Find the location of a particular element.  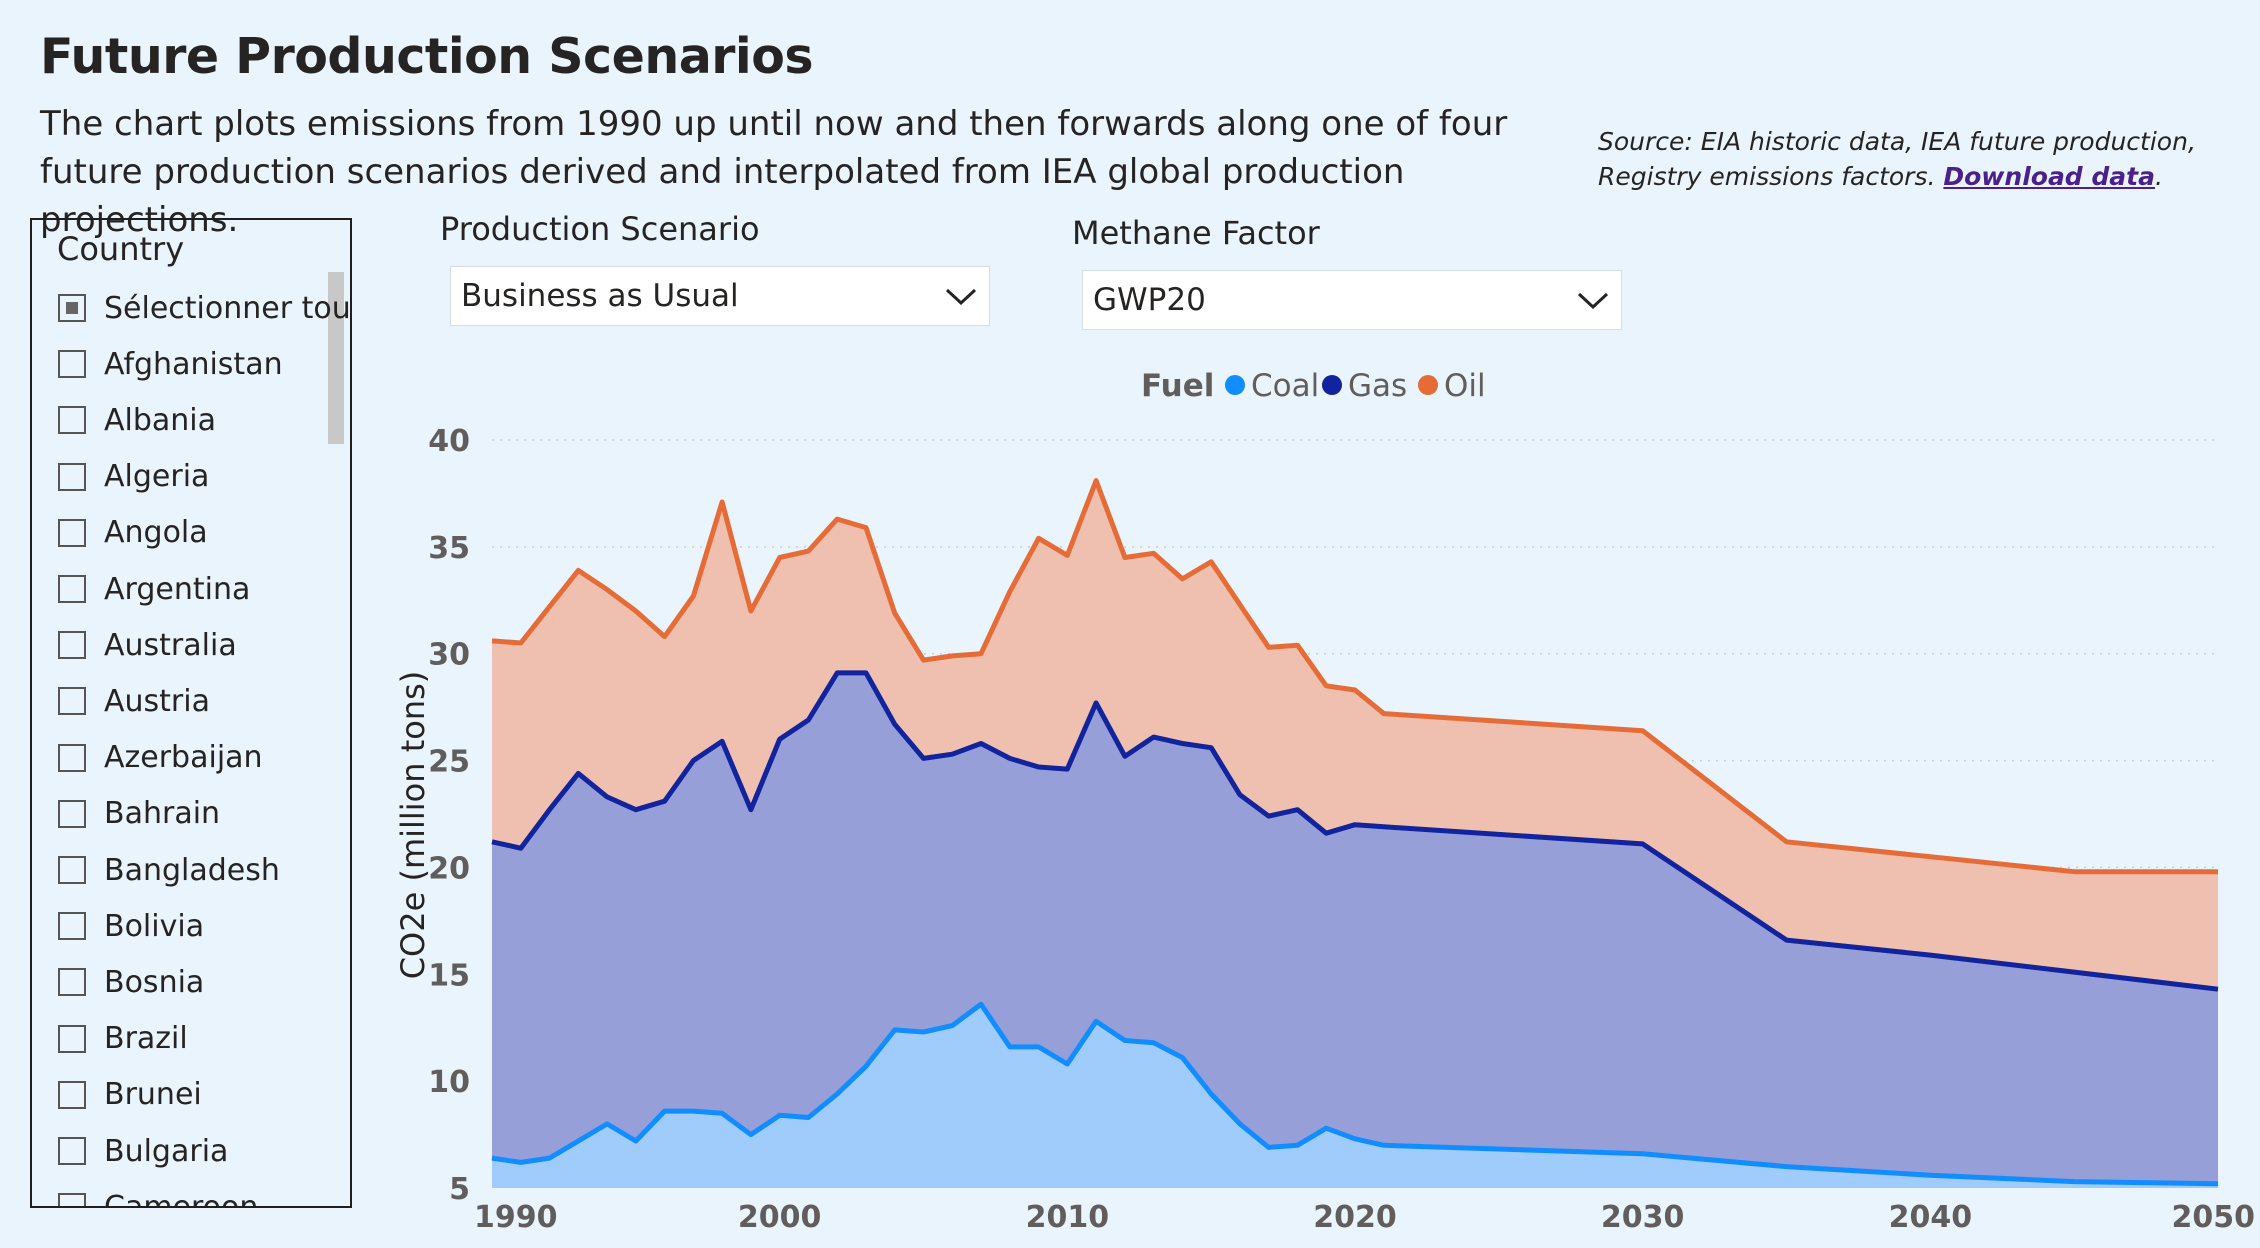

slicer-title: Country is located at coordinates (121, 249).